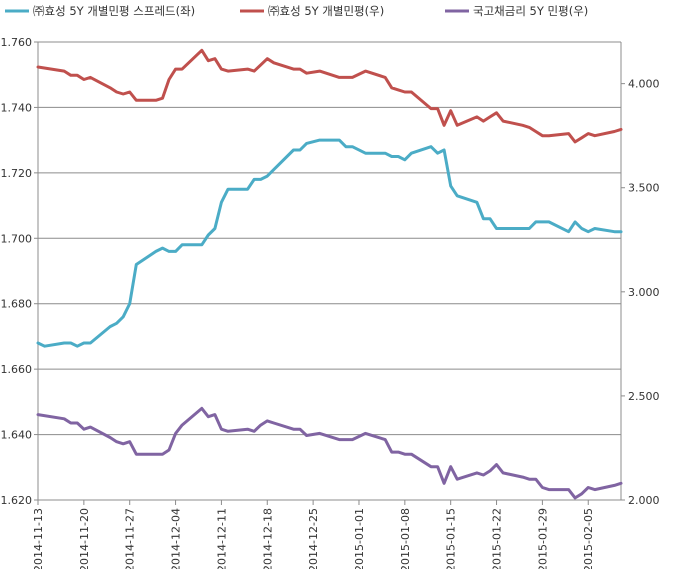  I want to click on x-tick-label: 2015-01-29, so click(542, 538).